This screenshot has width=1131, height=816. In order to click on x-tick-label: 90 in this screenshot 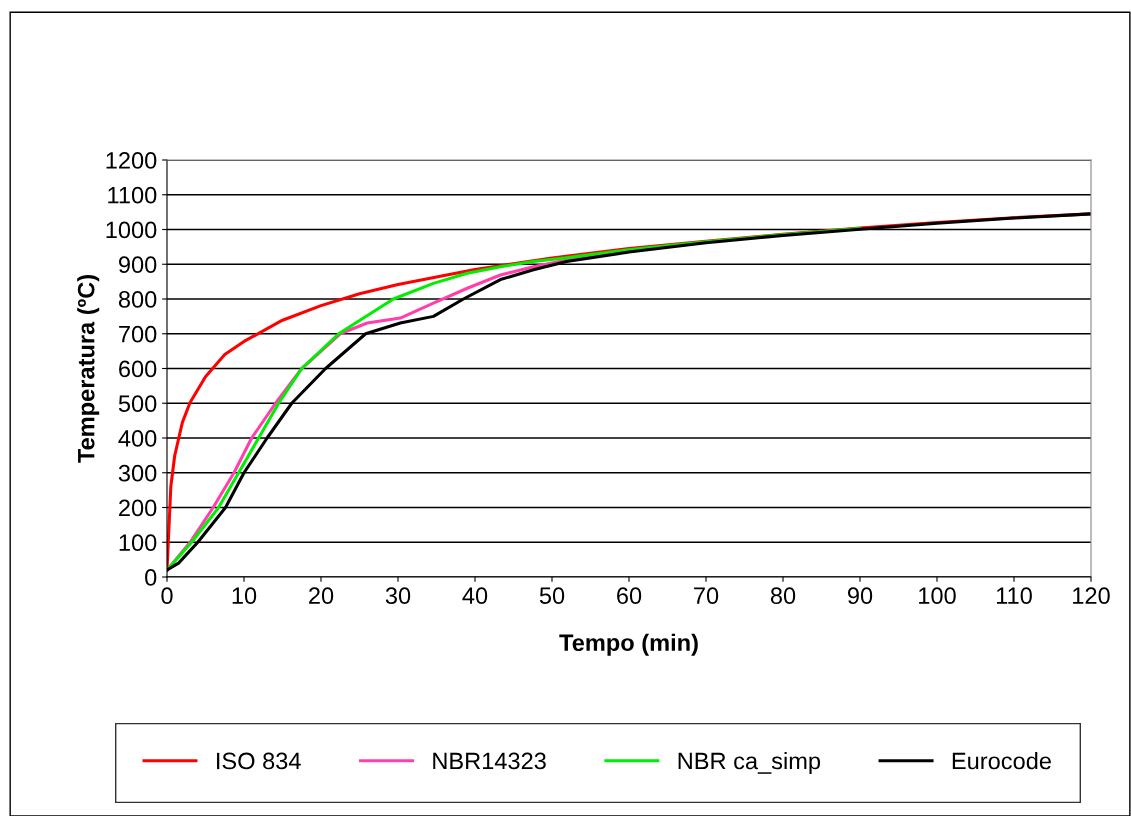, I will do `click(860, 596)`.